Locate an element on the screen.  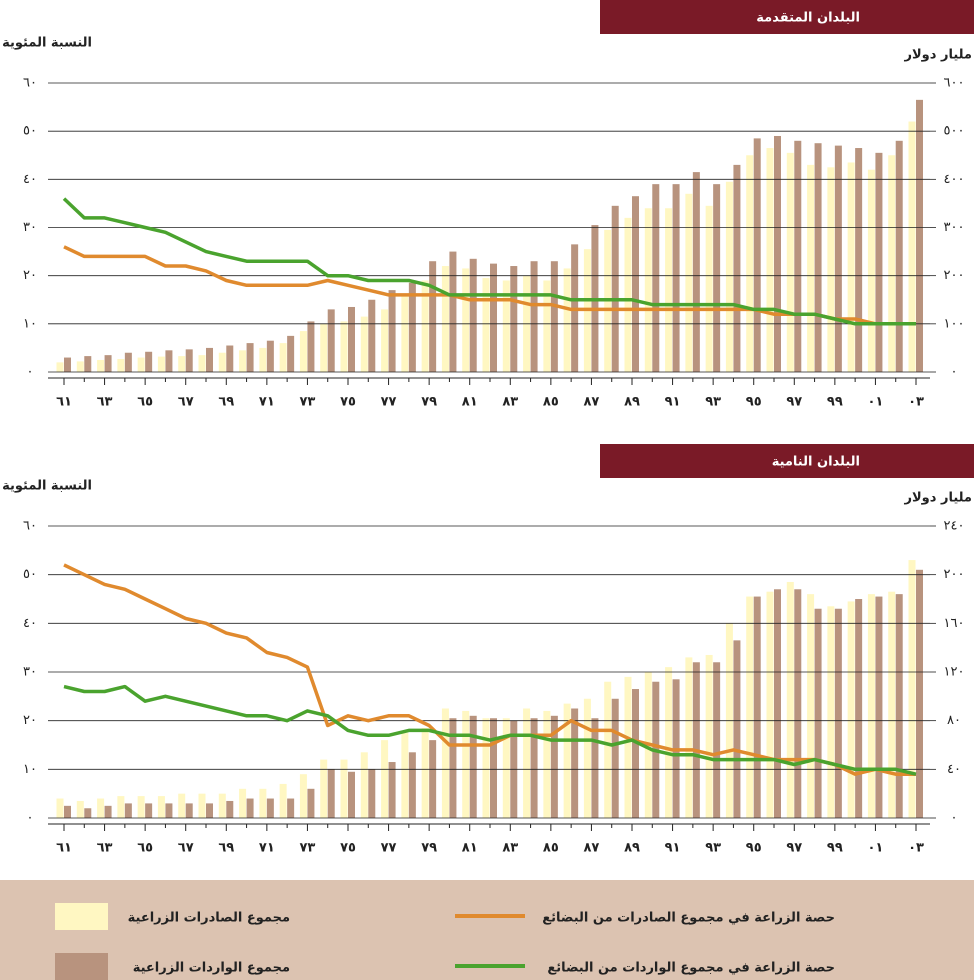
x-tick-label: ٧١ is located at coordinates (267, 402).